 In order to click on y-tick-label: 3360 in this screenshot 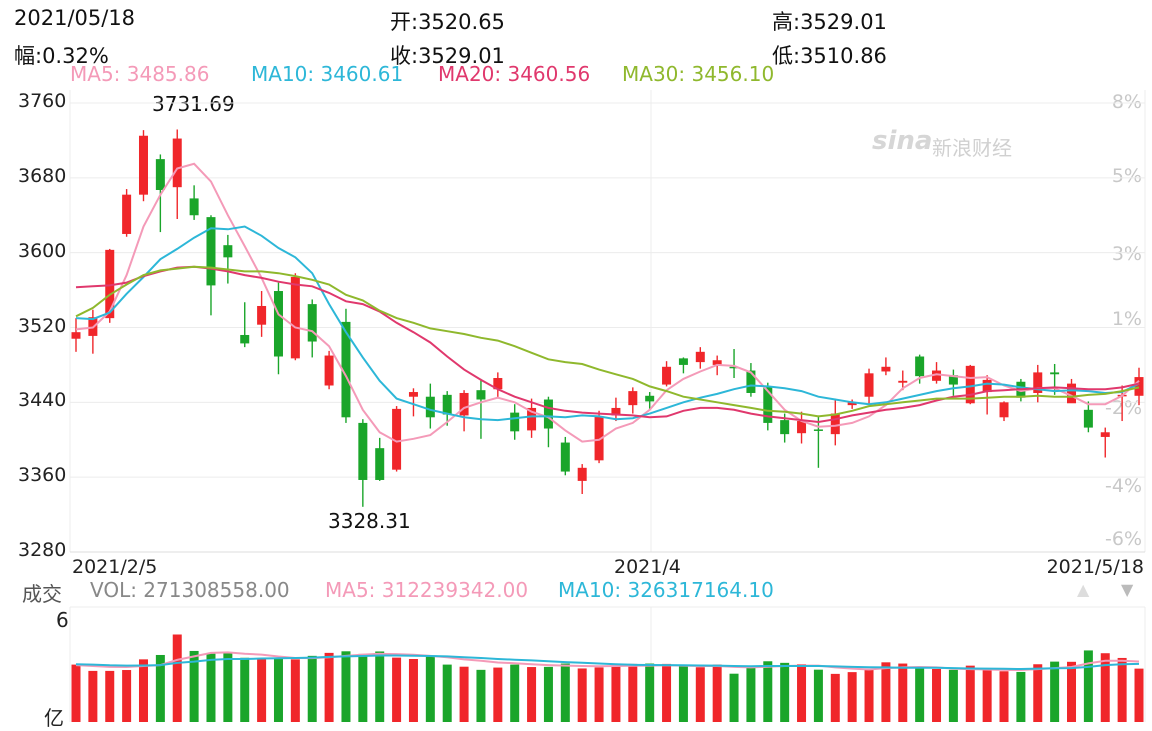, I will do `click(42, 475)`.